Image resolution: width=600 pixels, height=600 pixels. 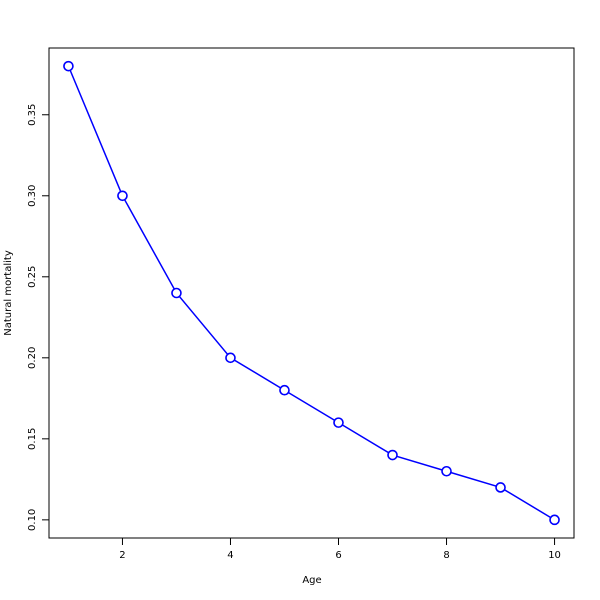 I want to click on x-tick-label: 4, so click(x=230, y=555).